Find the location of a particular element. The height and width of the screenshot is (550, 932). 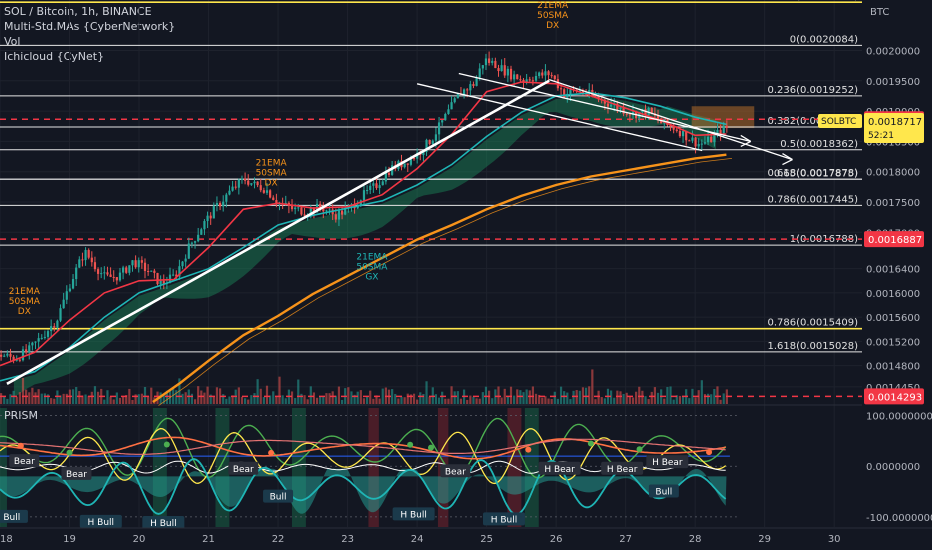

prism-band is located at coordinates (373, 467).